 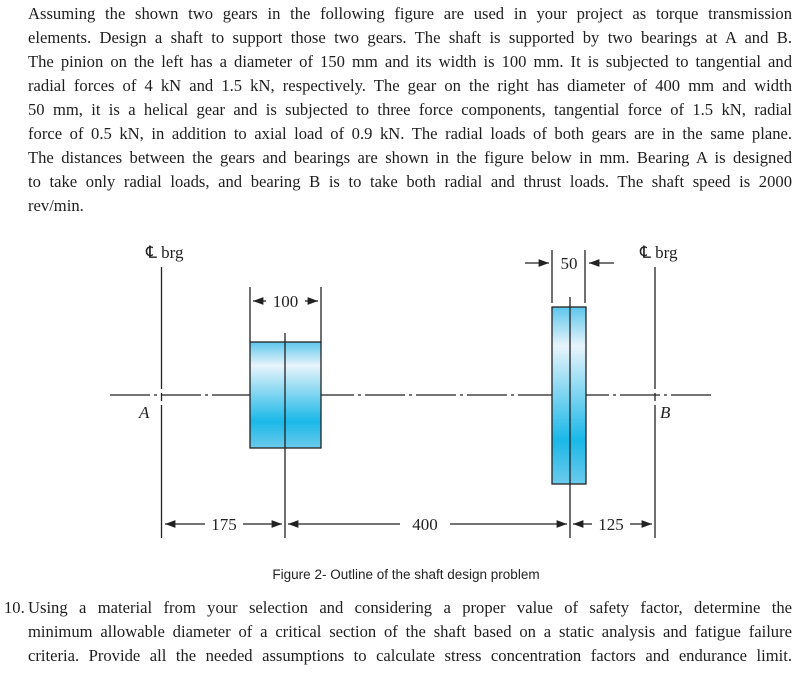 What do you see at coordinates (611, 524) in the screenshot?
I see `dimension-125-label: 125` at bounding box center [611, 524].